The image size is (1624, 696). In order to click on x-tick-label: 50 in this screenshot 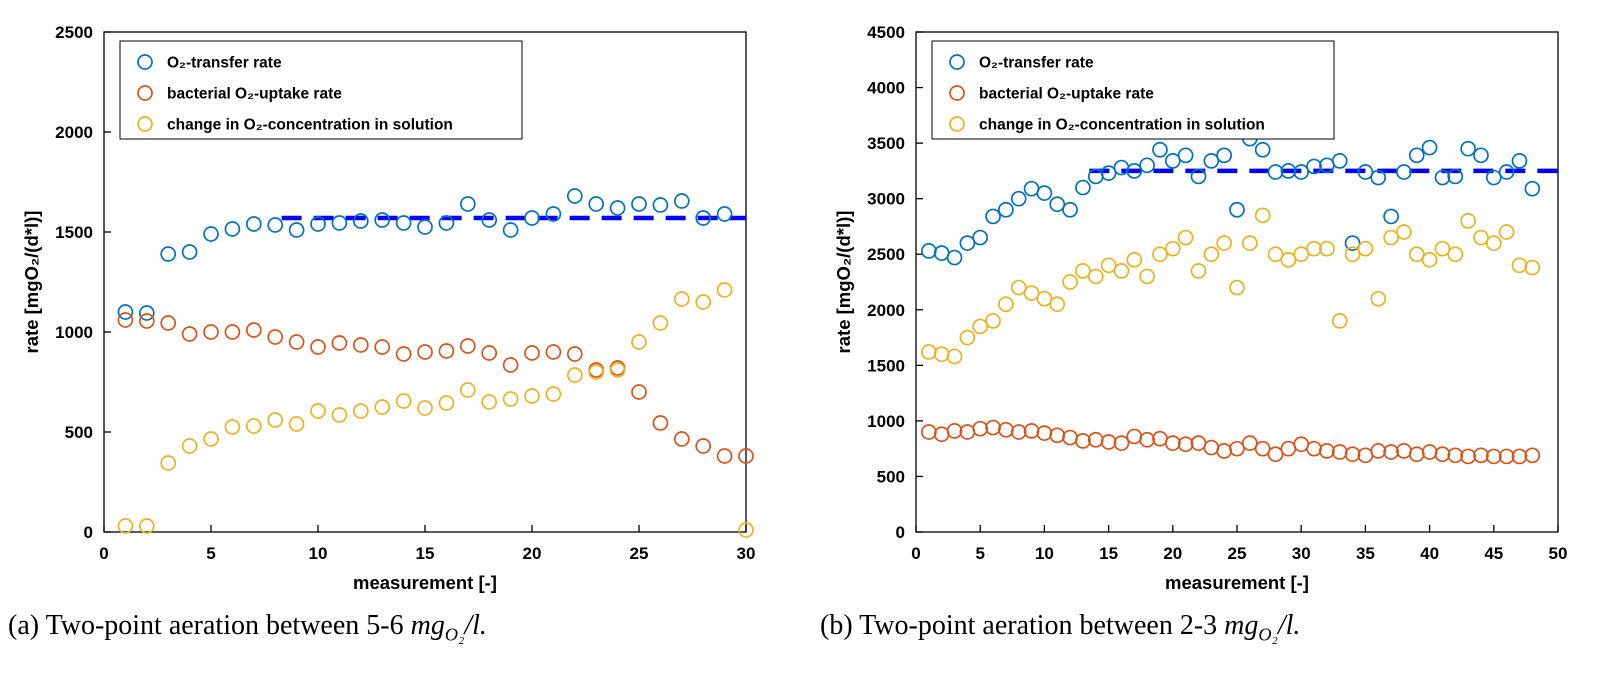, I will do `click(1558, 553)`.